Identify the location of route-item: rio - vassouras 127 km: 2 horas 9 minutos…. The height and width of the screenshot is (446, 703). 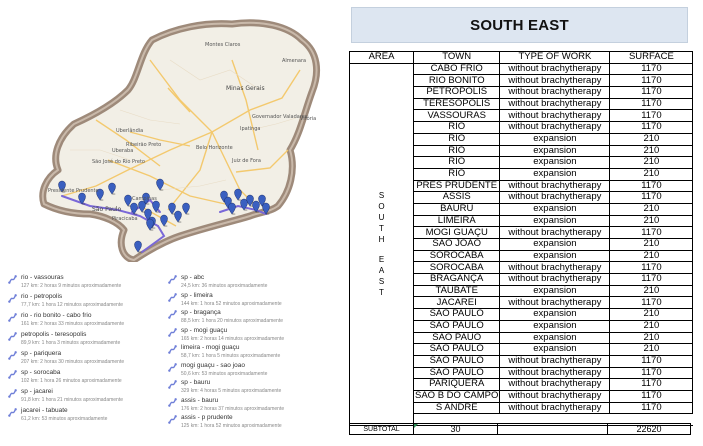
(93, 283).